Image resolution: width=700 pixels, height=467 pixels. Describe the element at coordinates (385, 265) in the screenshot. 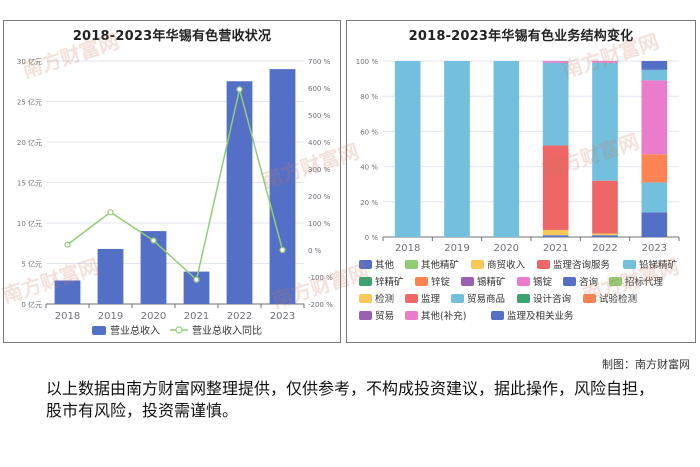

I see `legend-label: 其他` at that location.